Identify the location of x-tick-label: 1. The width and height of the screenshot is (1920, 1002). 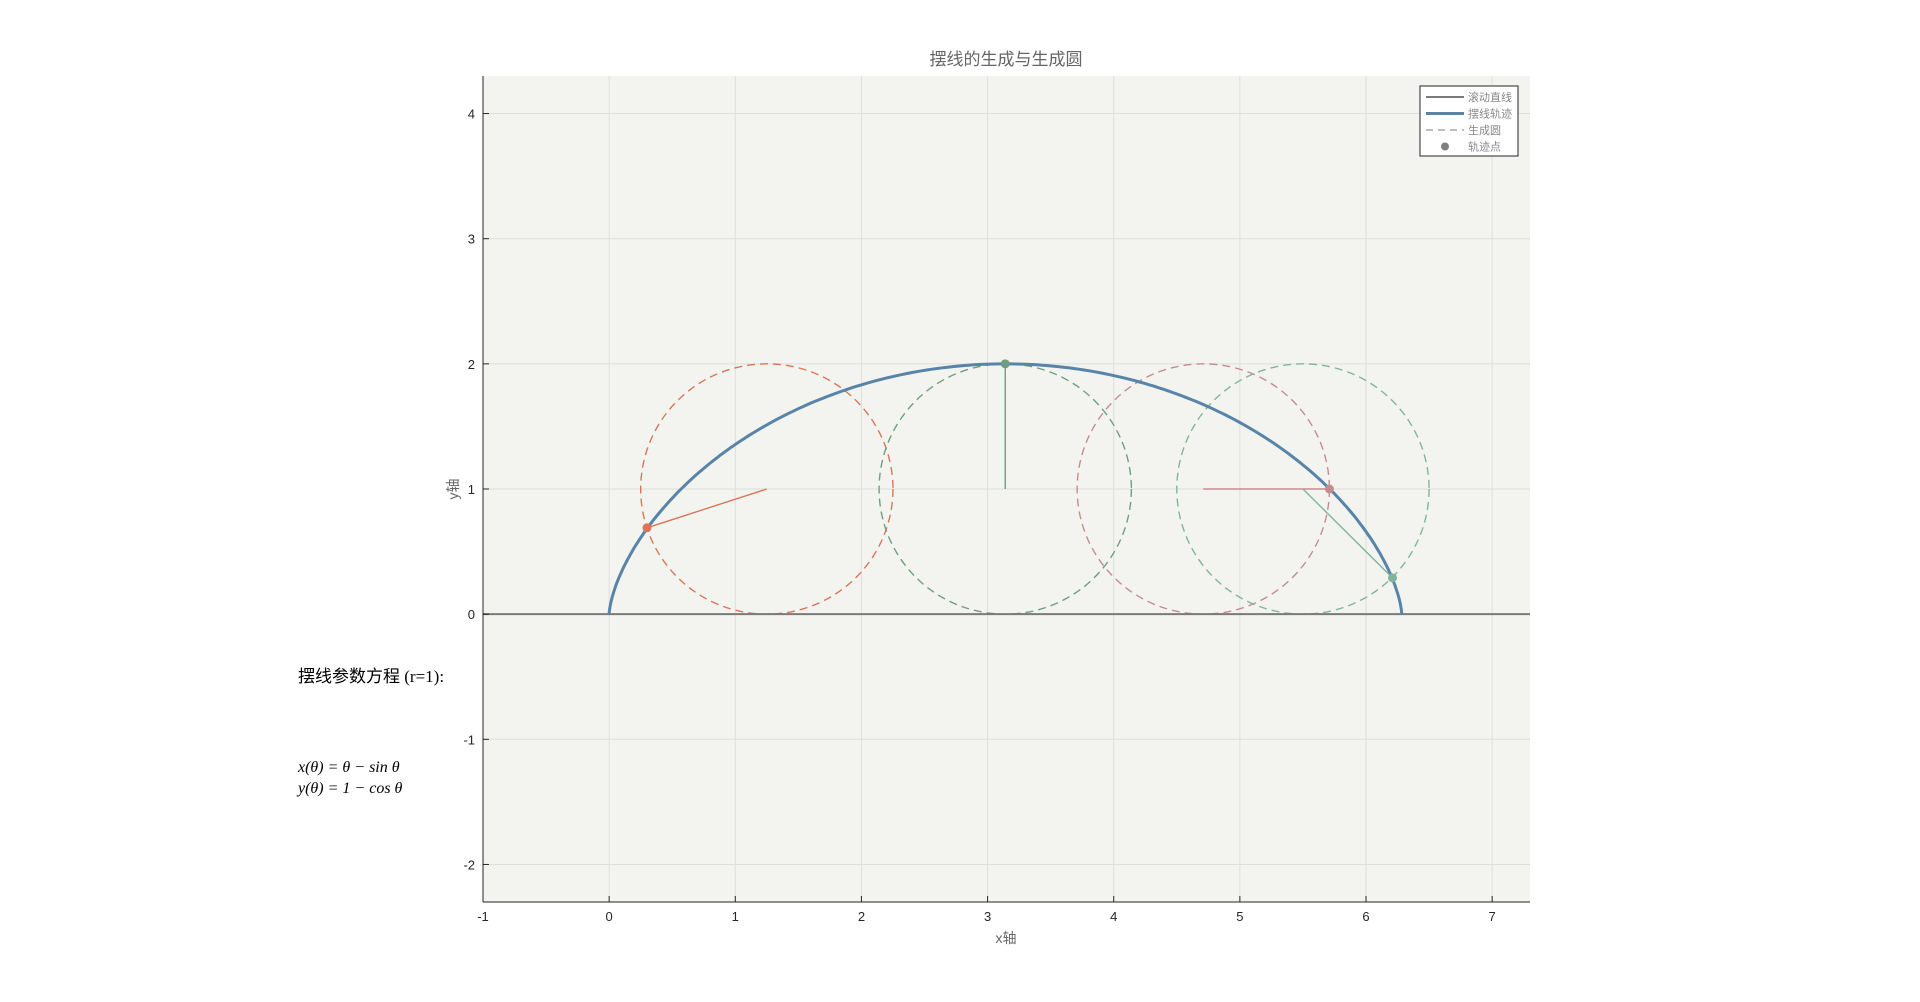
(735, 916).